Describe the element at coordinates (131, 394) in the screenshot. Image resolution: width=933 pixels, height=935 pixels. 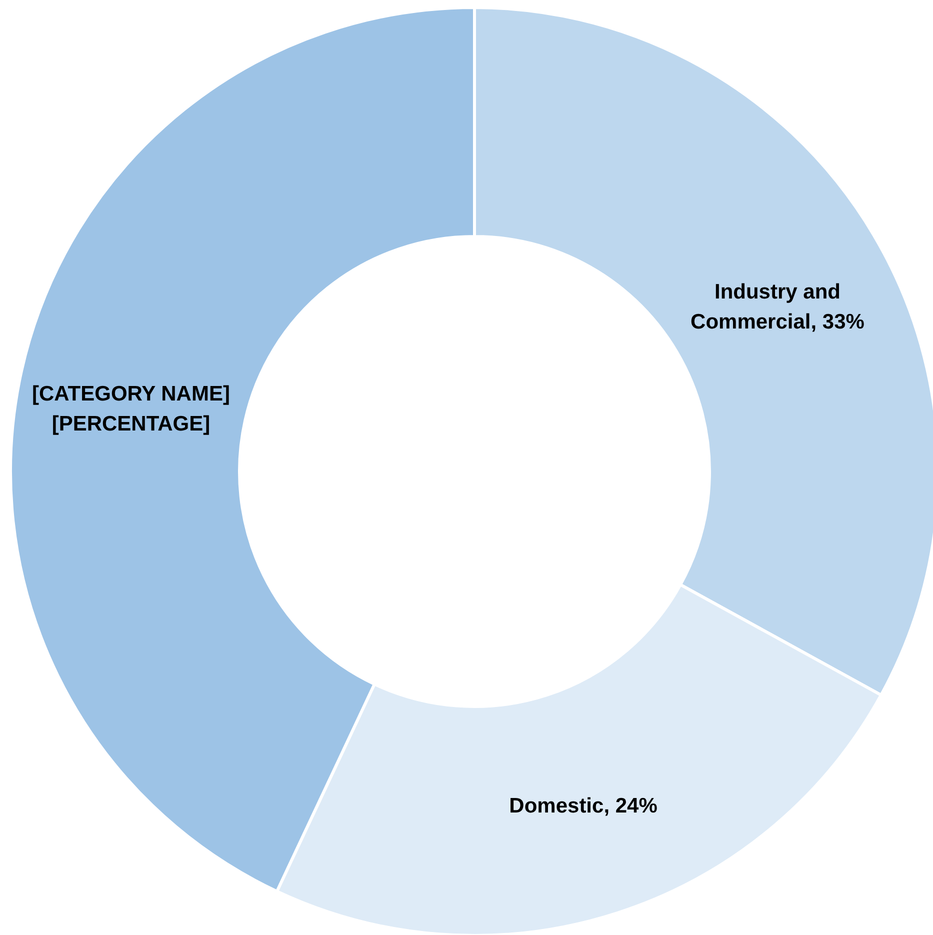
I see `slice-label: [CATEGORY NAME]` at that location.